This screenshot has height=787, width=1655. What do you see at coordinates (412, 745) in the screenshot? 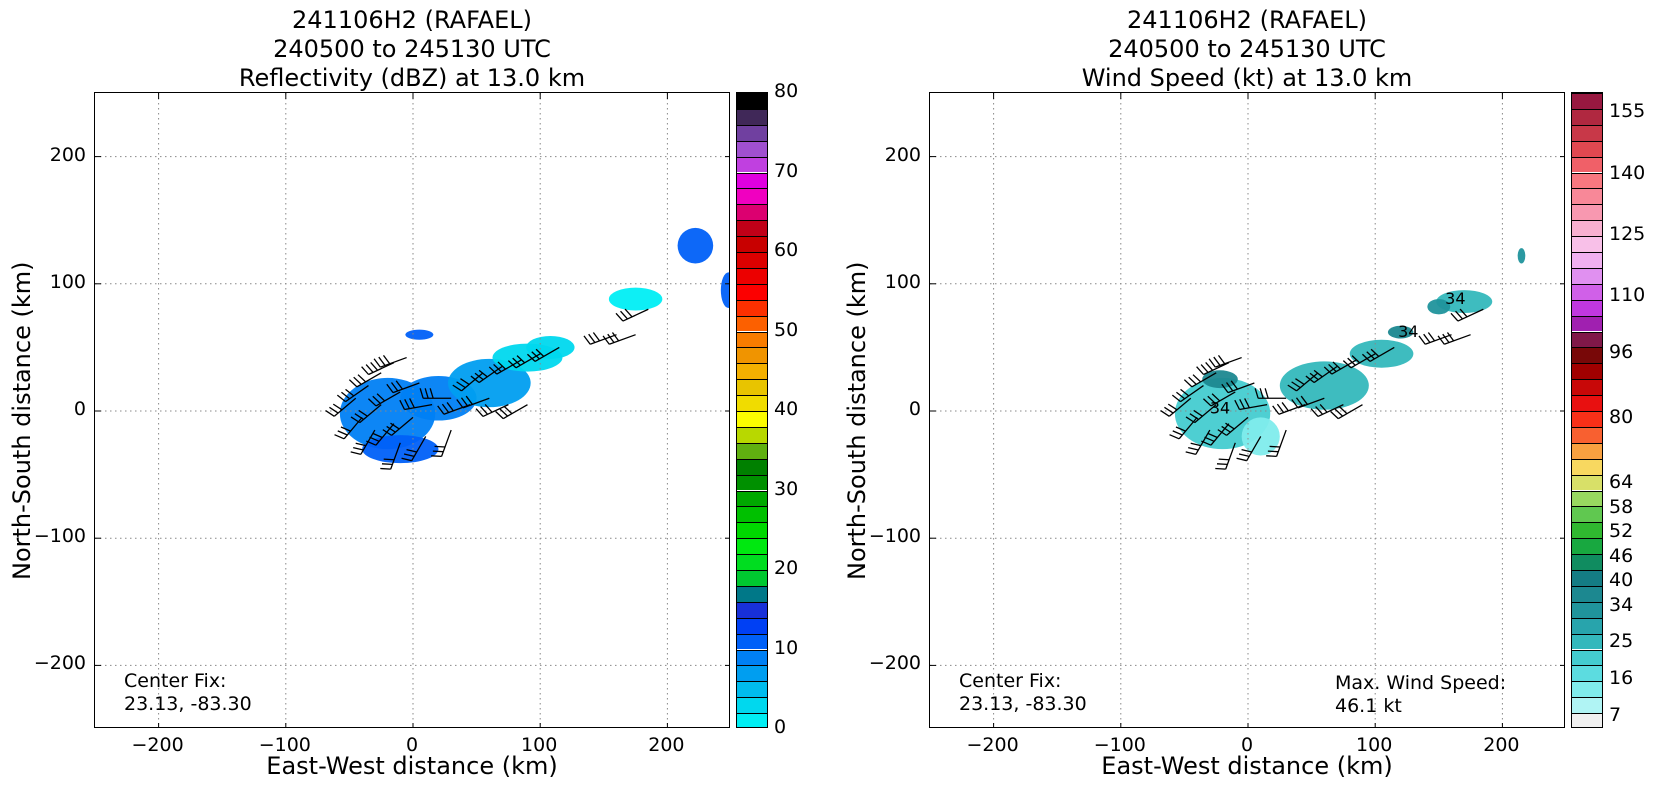
I see `x-tick-label: 0` at bounding box center [412, 745].